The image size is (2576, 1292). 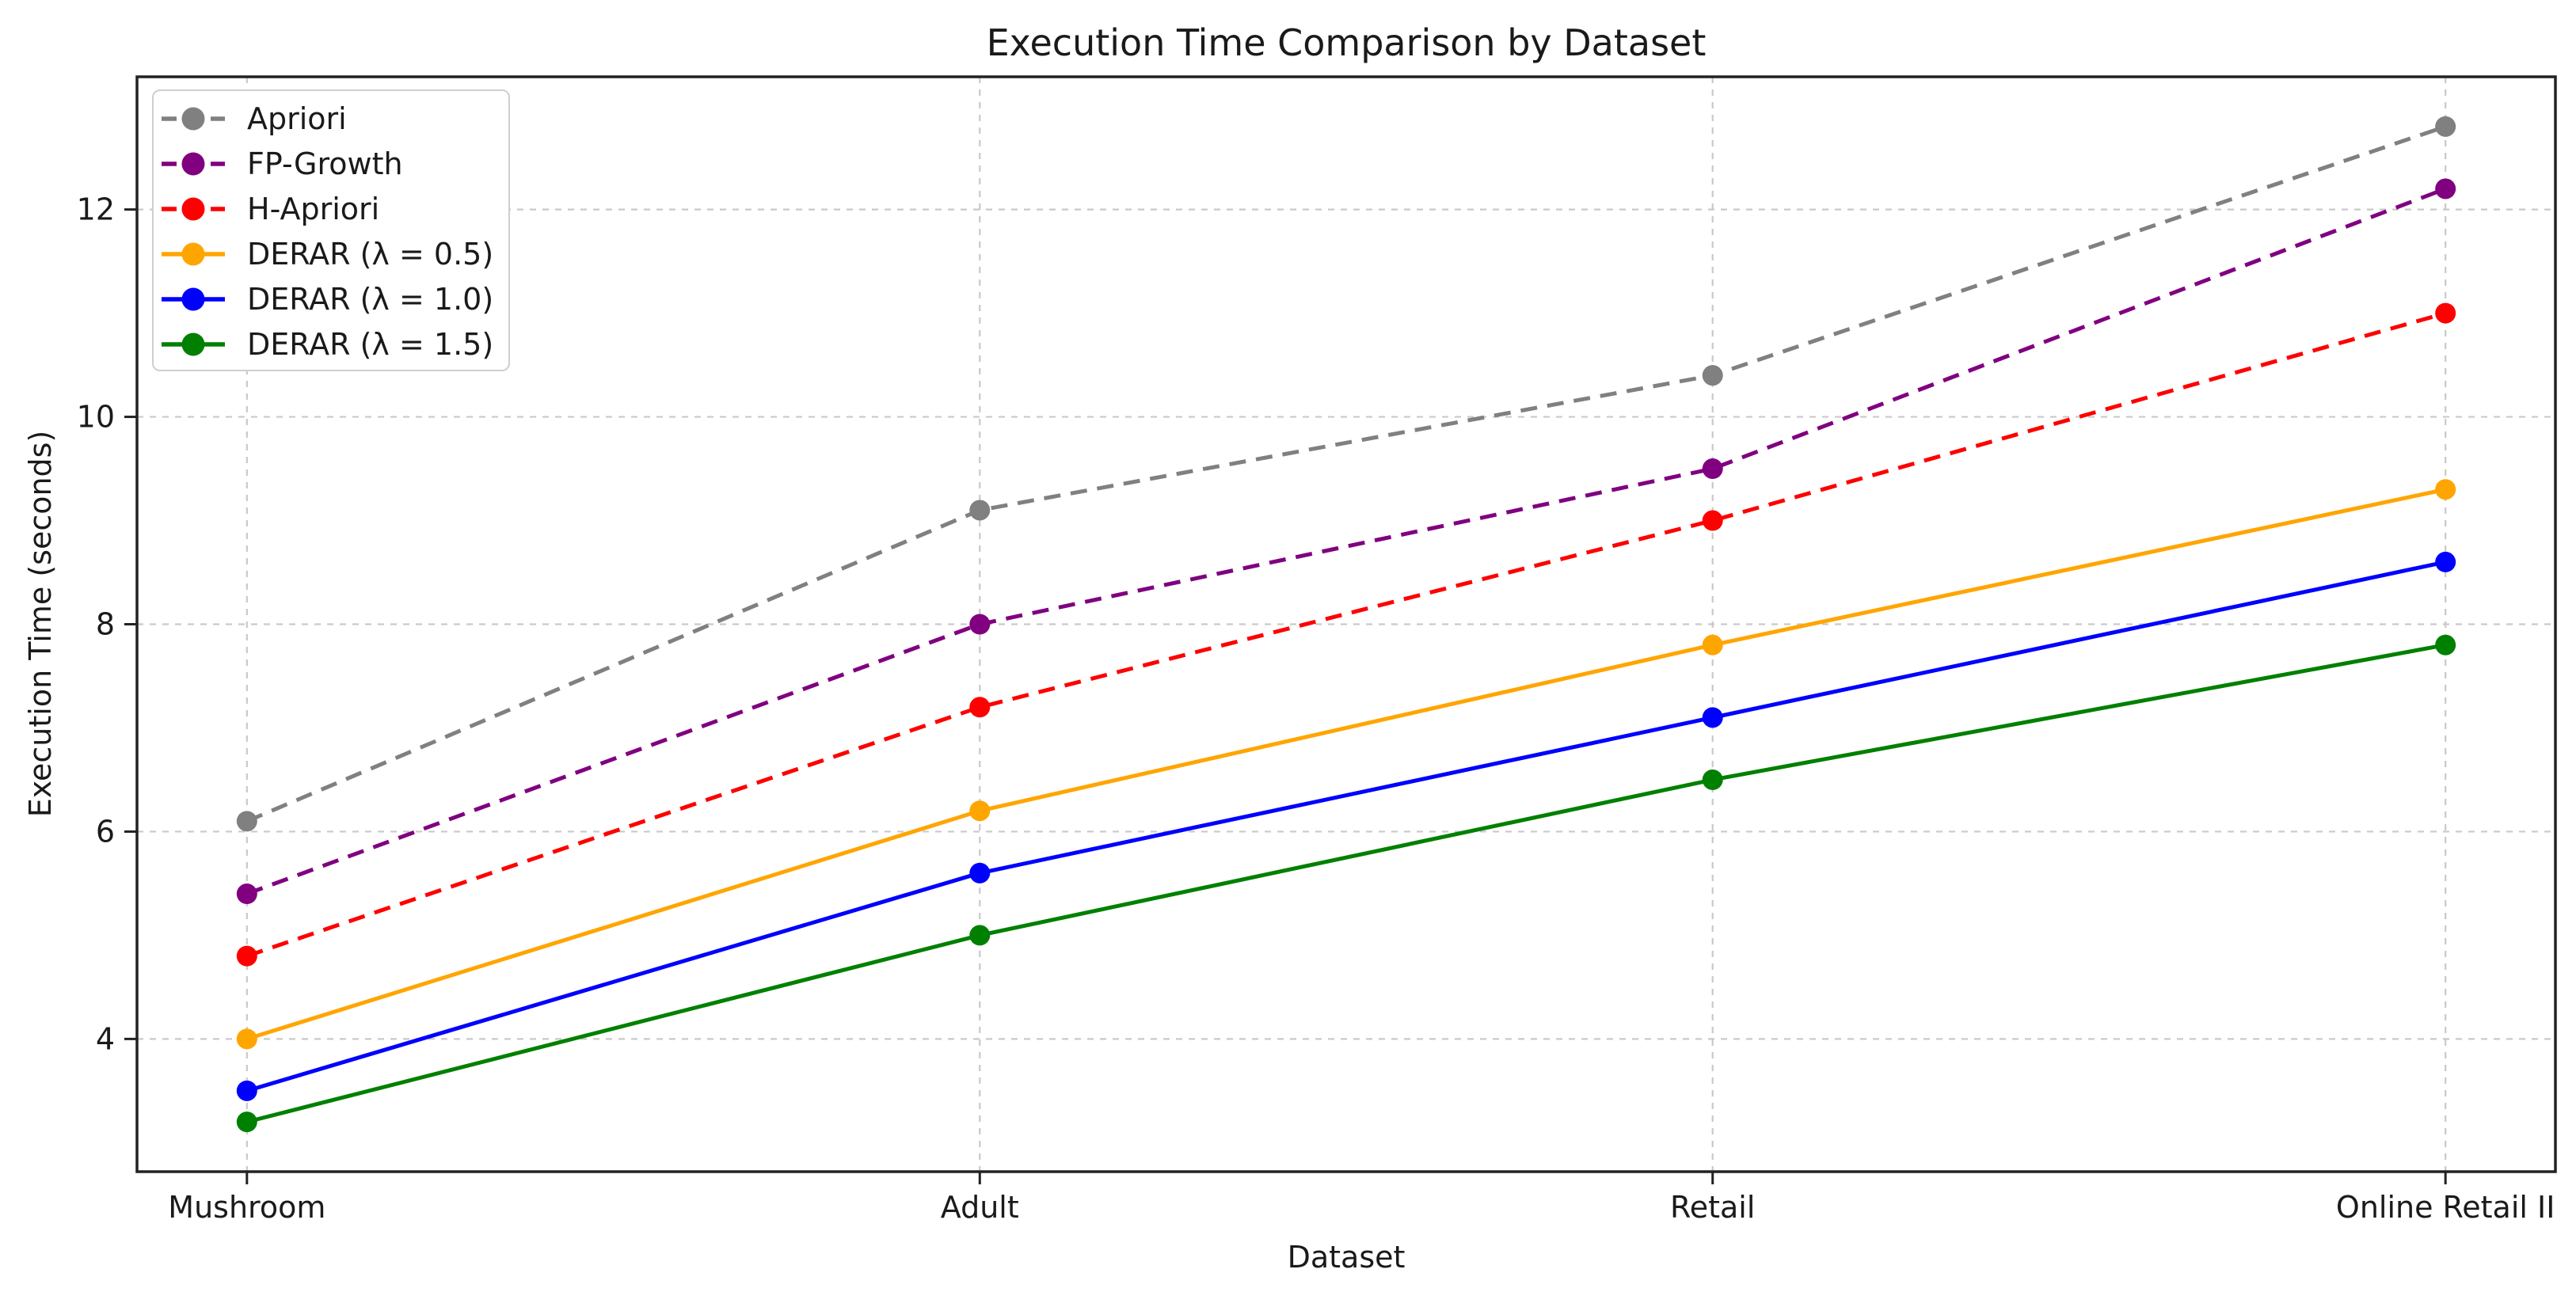 I want to click on data-point-h-apriori-adult, so click(x=980, y=707).